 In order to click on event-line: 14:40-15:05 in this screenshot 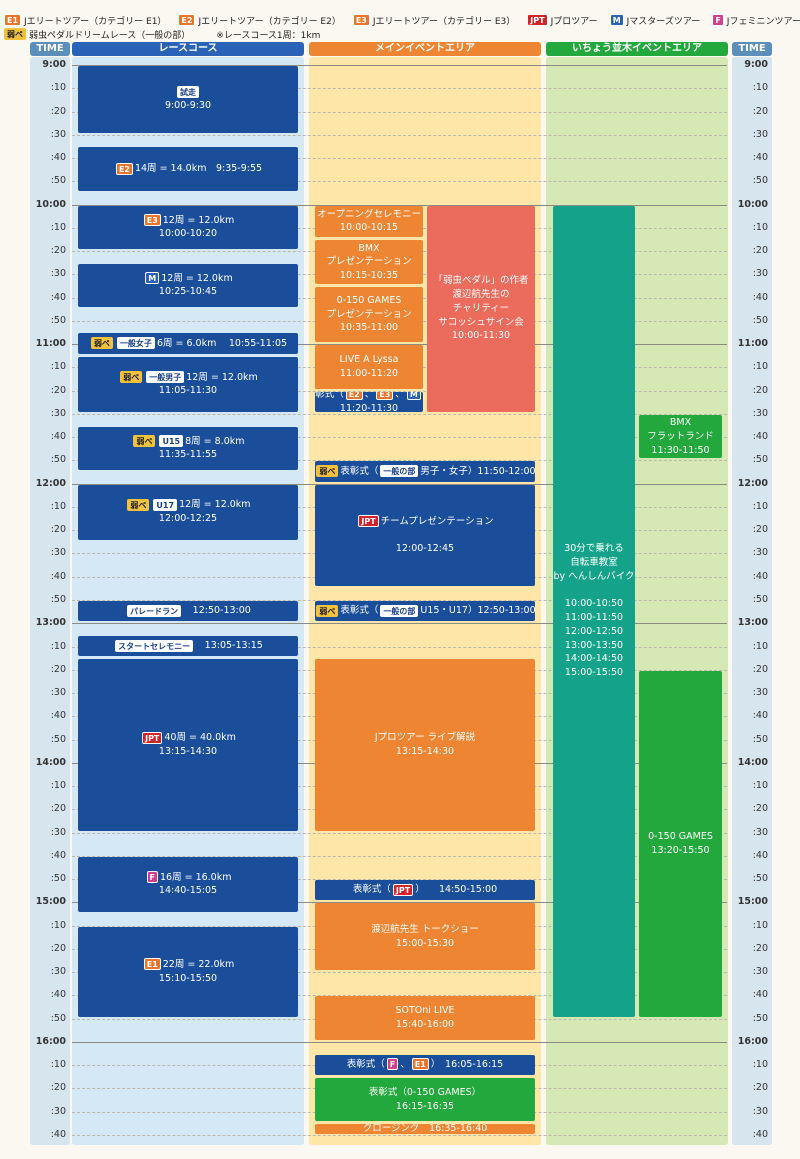, I will do `click(188, 891)`.